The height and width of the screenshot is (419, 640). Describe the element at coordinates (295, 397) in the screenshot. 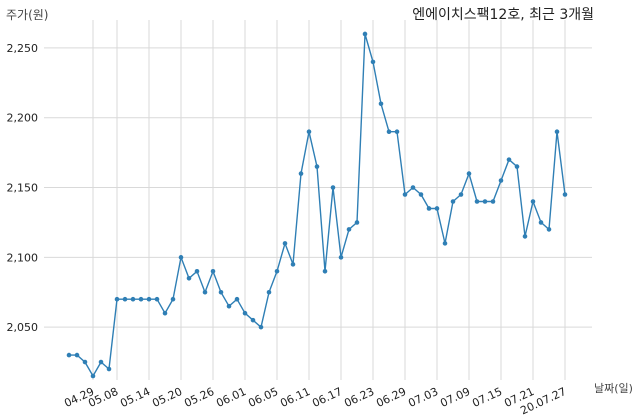

I see `x-tick-label: 06.11` at that location.